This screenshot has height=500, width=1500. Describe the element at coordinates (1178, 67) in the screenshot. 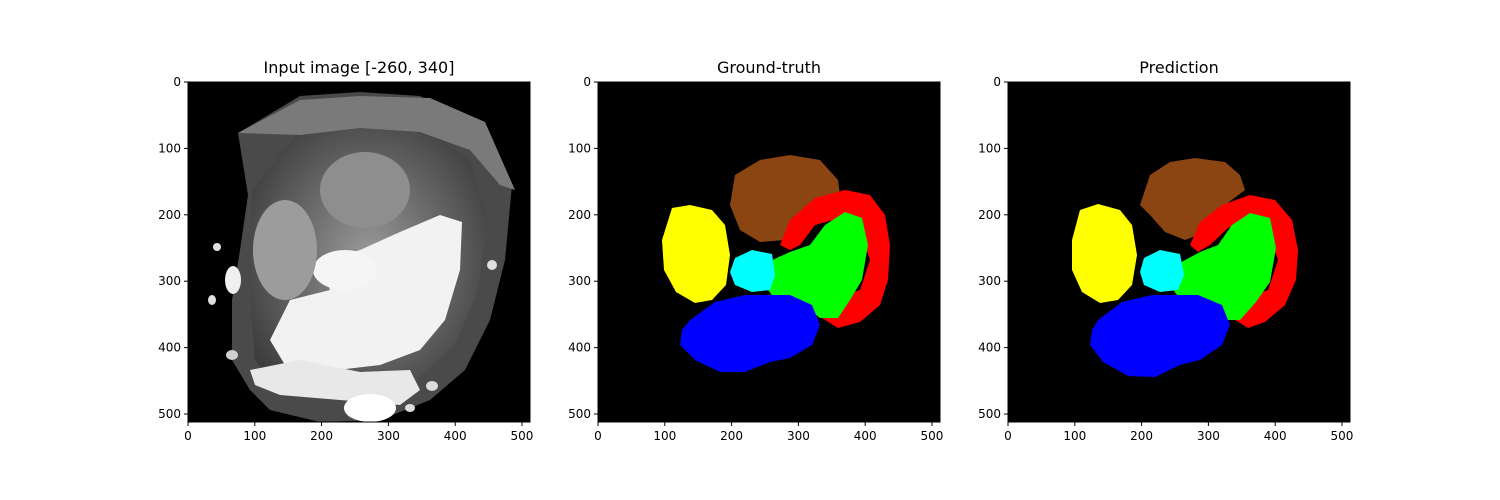

I see `panel-title-prediction: Prediction` at that location.